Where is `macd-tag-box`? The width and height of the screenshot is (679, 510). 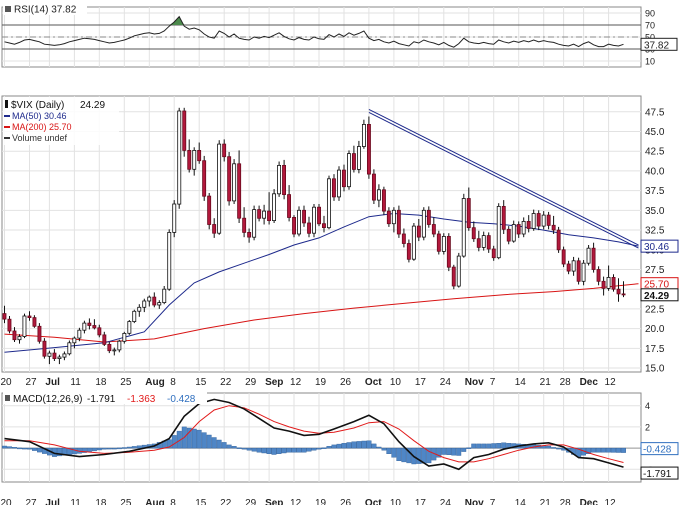 macd-tag-box is located at coordinates (659, 473).